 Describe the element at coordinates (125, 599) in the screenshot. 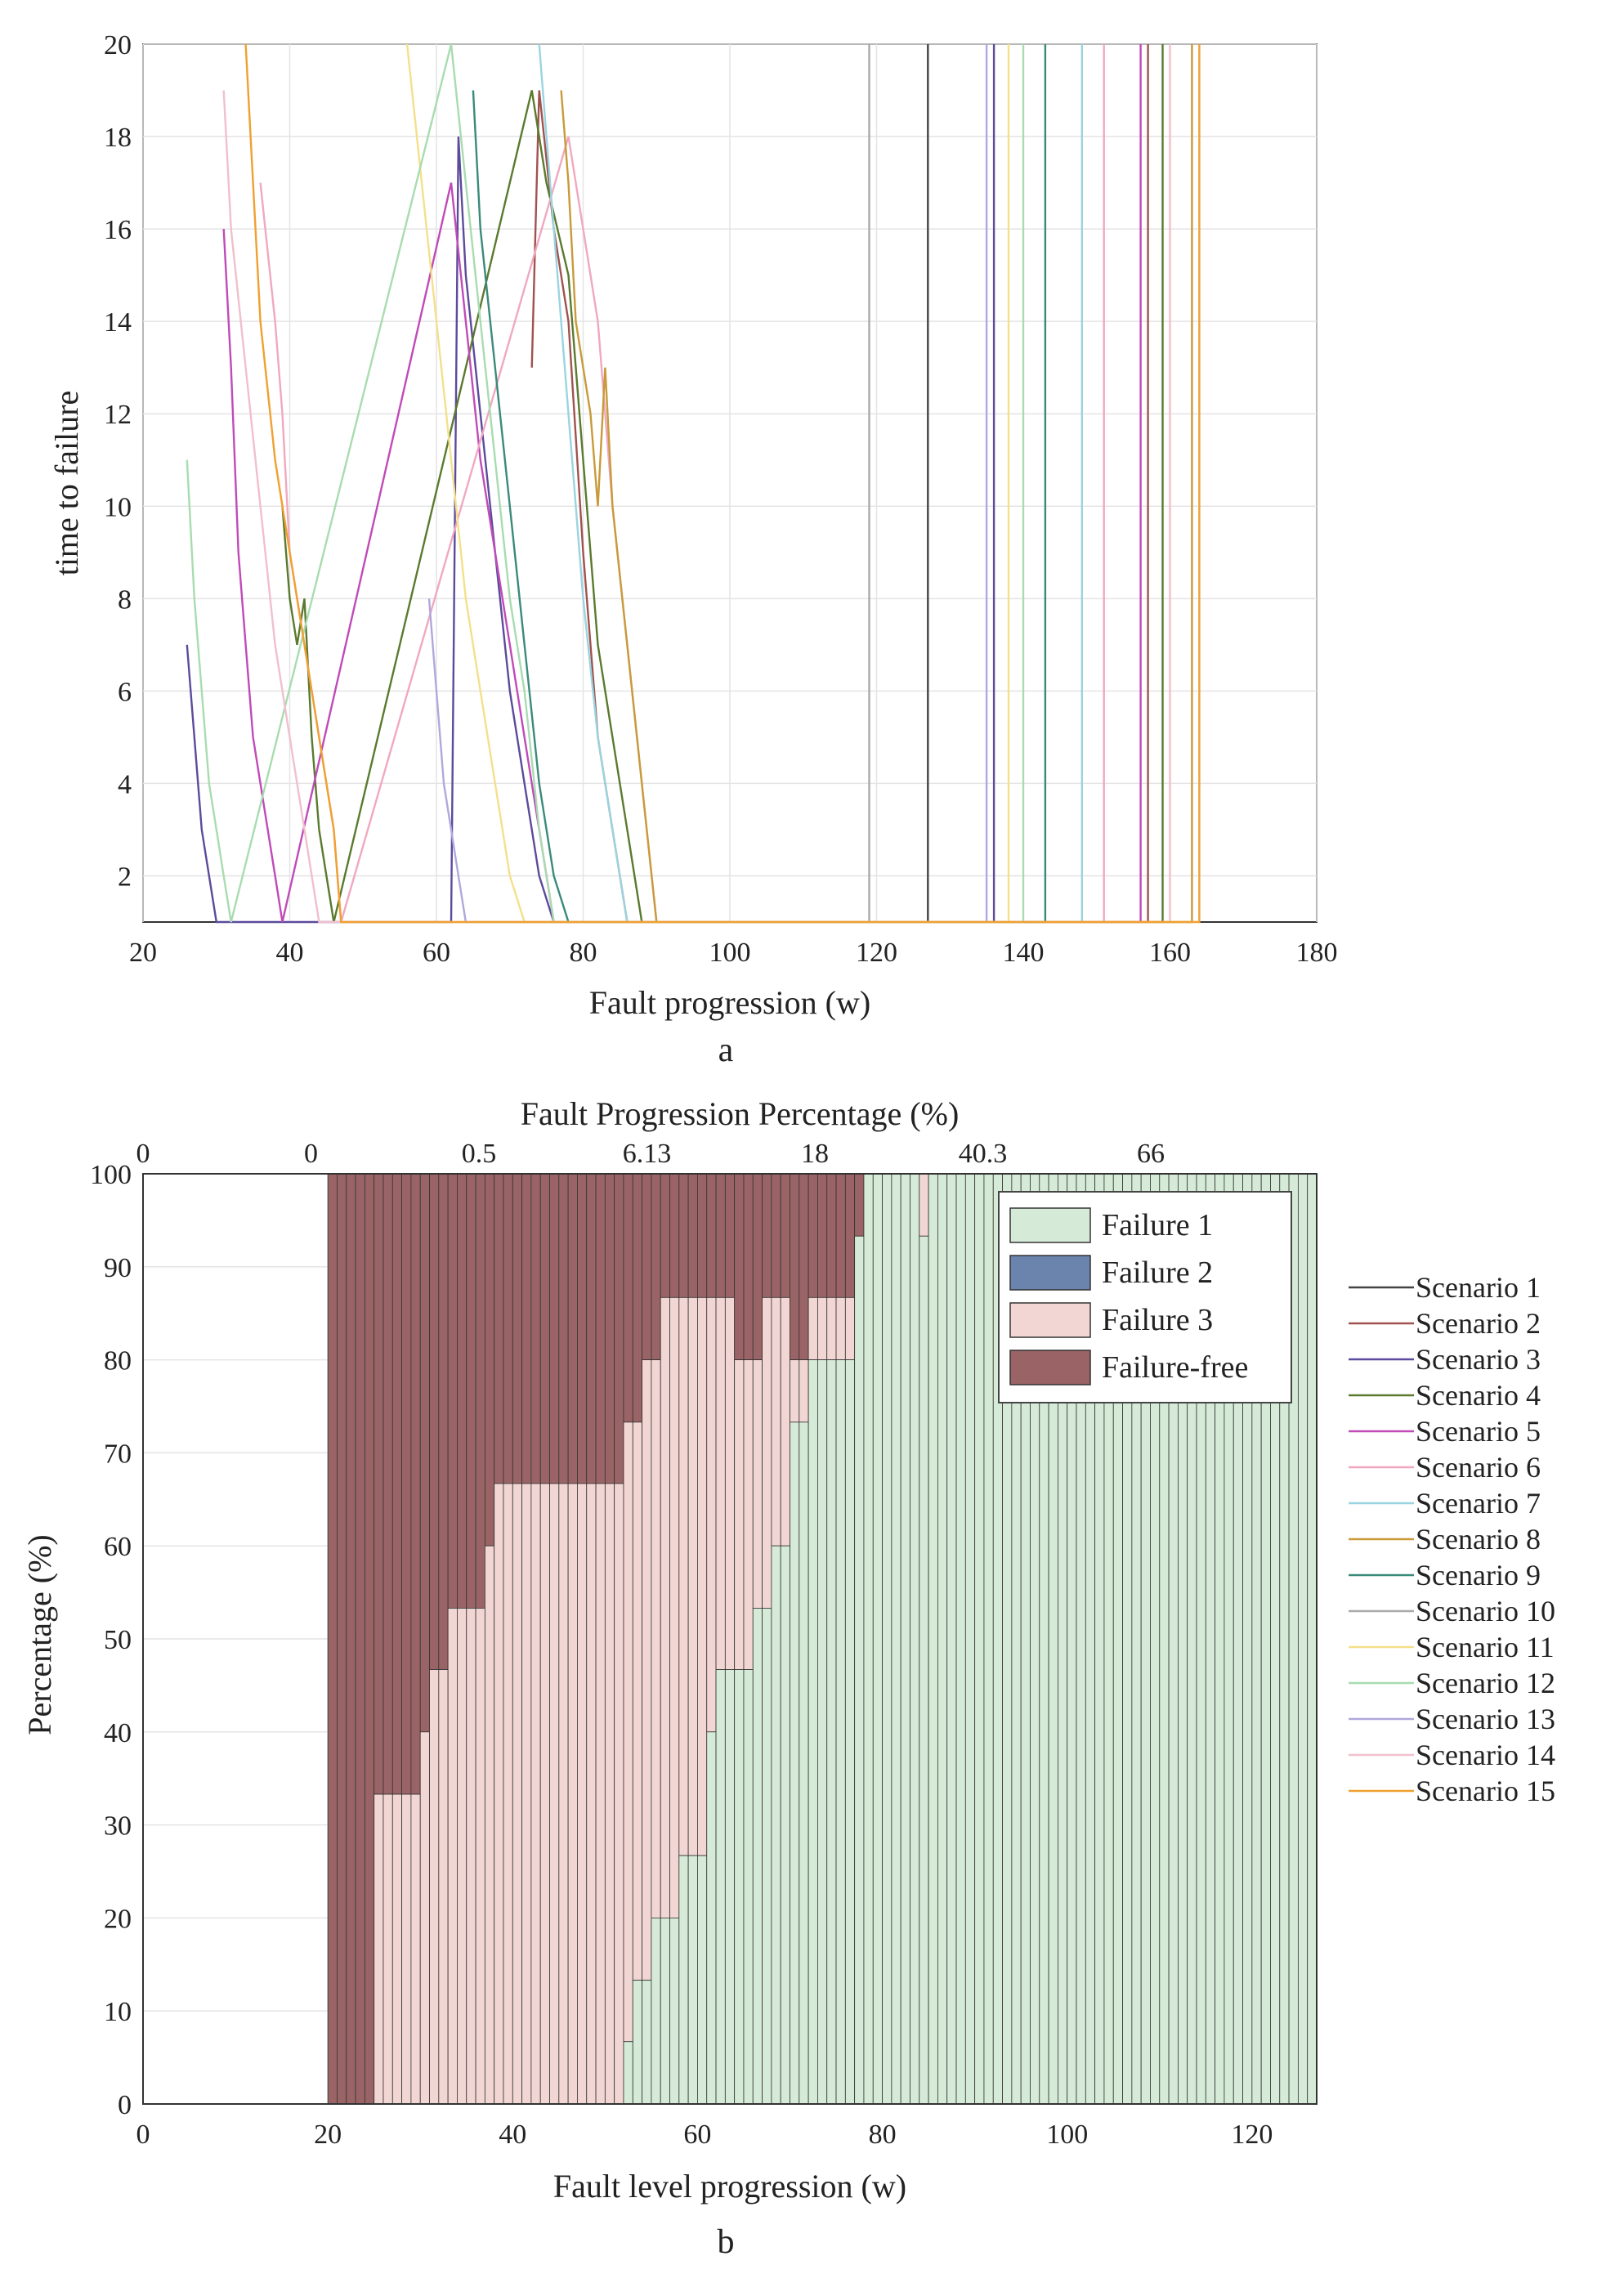

I see `y-tick-label-a: 8` at that location.